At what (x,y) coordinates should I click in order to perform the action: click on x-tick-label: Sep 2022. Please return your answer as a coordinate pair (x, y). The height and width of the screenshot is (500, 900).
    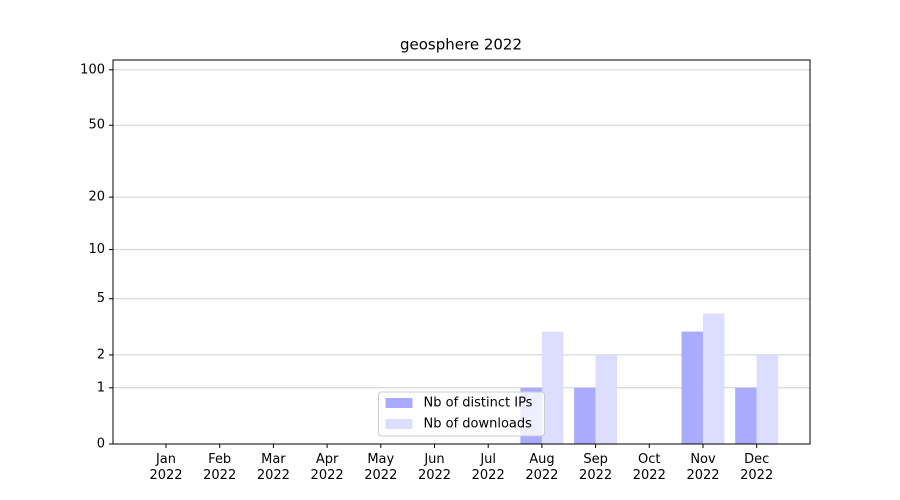
    Looking at the image, I should click on (596, 467).